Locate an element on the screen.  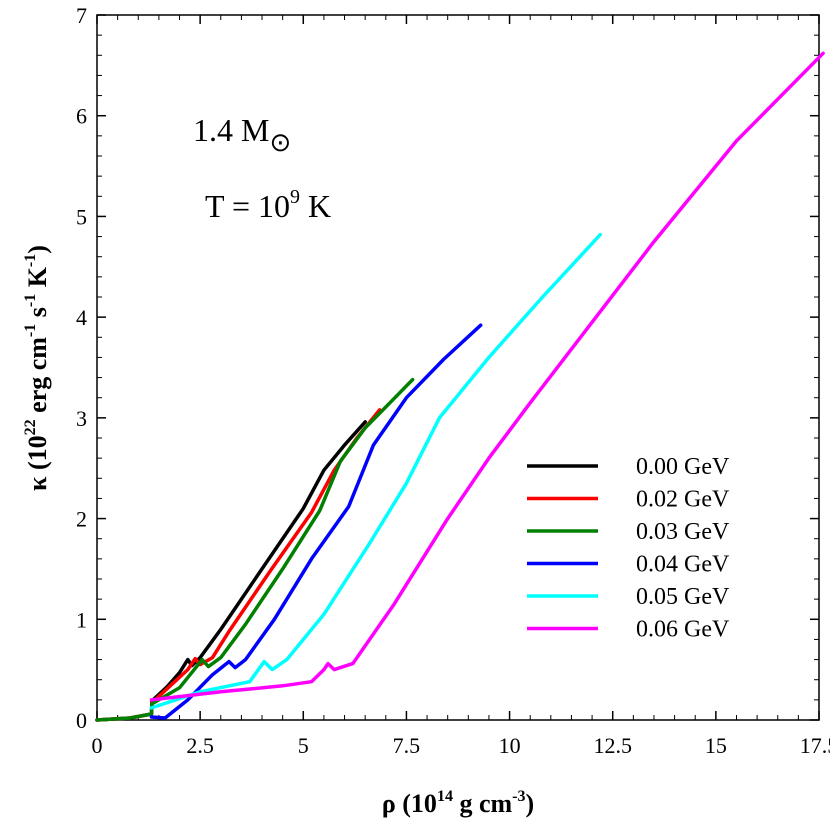
x-tick-label: 10 is located at coordinates (510, 745).